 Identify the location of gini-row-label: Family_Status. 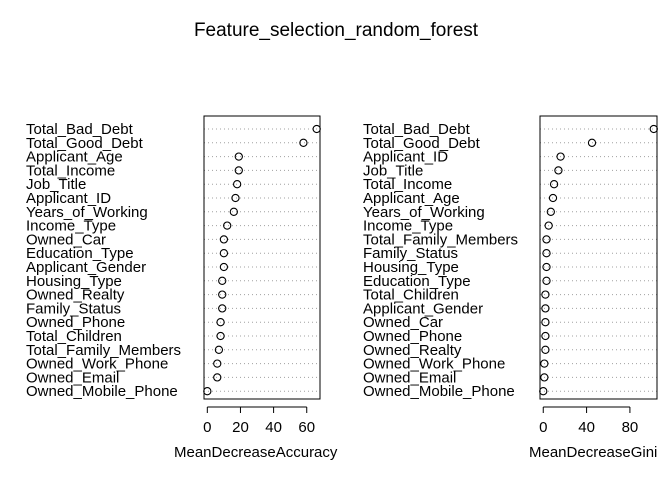
(410, 253).